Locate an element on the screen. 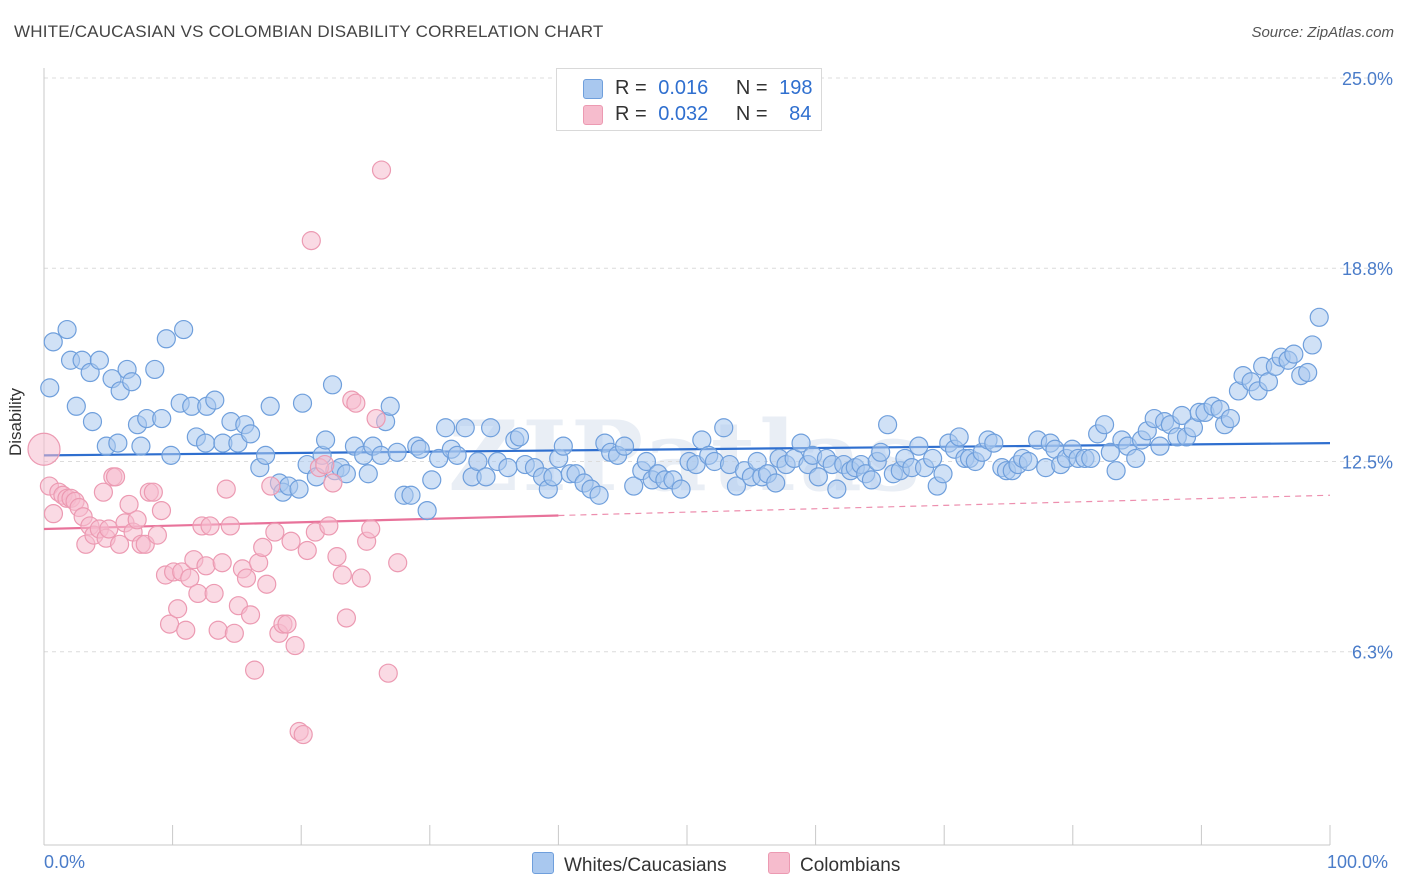  x-tick-label-max: 100.0% is located at coordinates (1358, 862).